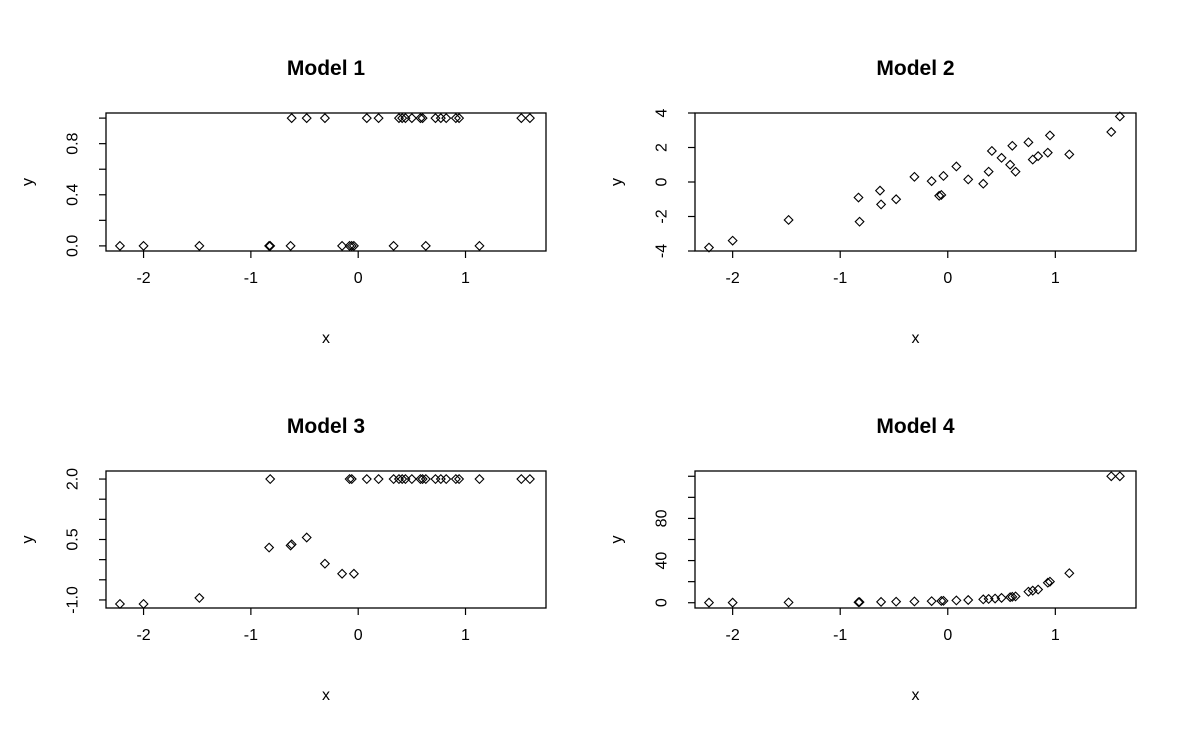  What do you see at coordinates (662, 216) in the screenshot?
I see `y-tick-label: -2` at bounding box center [662, 216].